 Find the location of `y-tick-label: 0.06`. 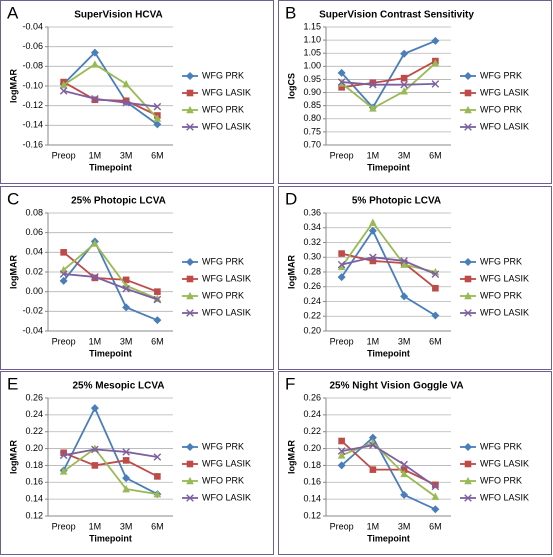

y-tick-label: 0.06 is located at coordinates (34, 232).